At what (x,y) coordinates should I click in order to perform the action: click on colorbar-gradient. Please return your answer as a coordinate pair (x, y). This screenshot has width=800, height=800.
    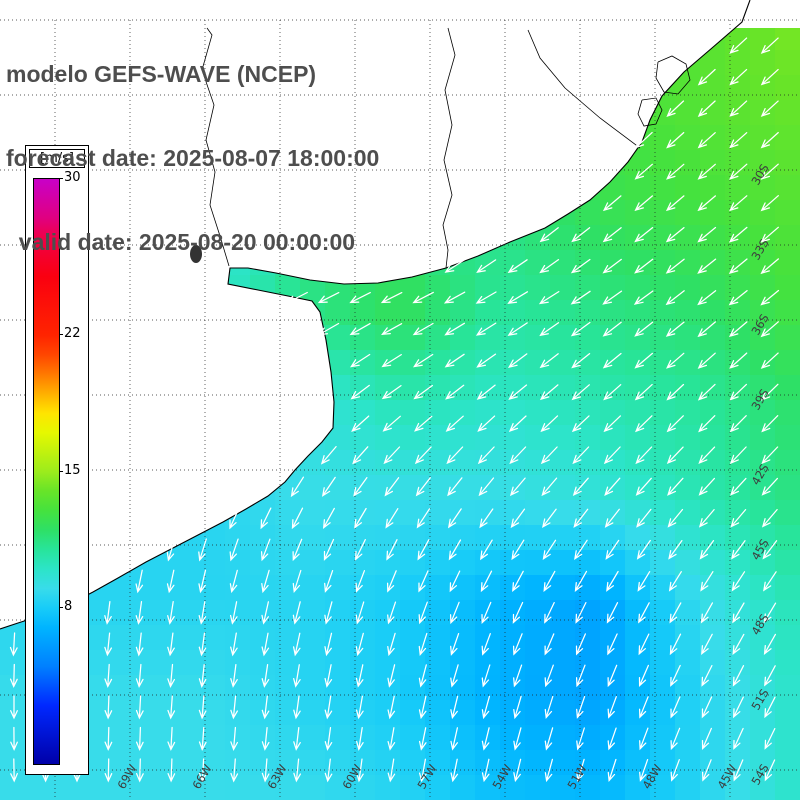
    Looking at the image, I should click on (46, 471).